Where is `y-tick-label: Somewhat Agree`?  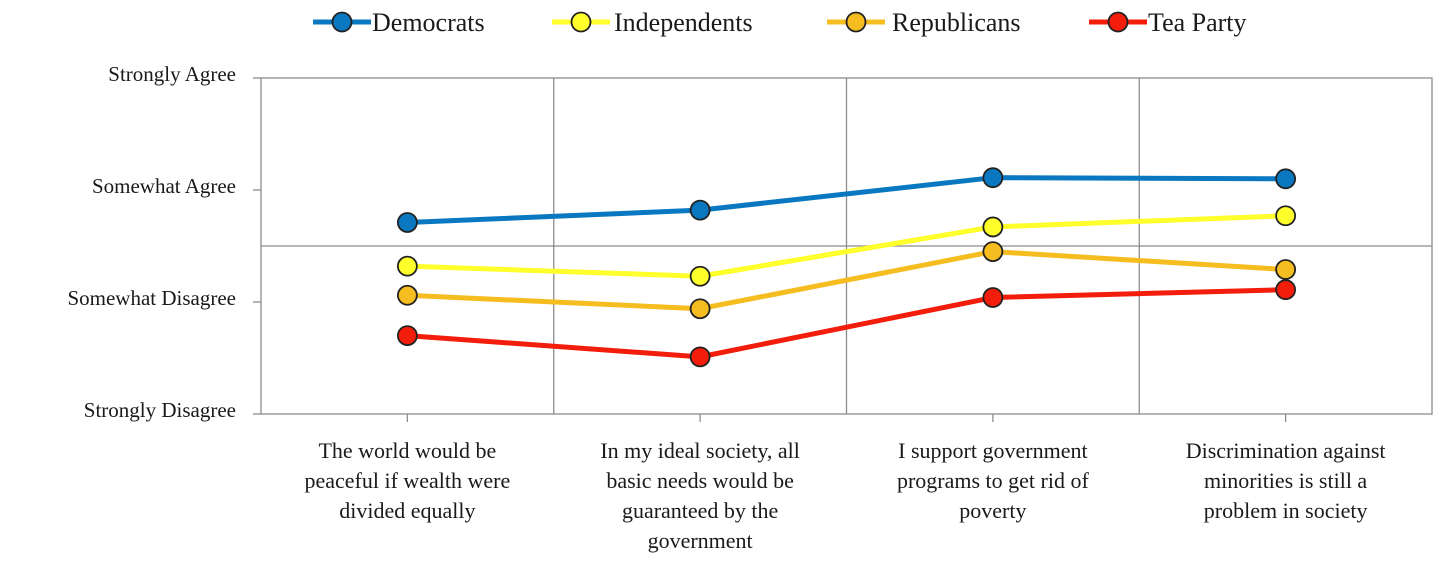 y-tick-label: Somewhat Agree is located at coordinates (164, 186).